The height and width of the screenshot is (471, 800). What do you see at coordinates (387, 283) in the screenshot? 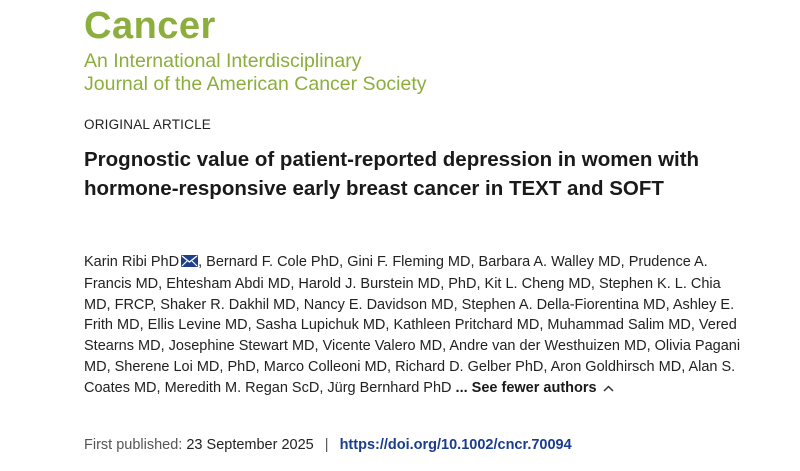
I see `author-link: Harold J. Burstein MD, PhD` at bounding box center [387, 283].